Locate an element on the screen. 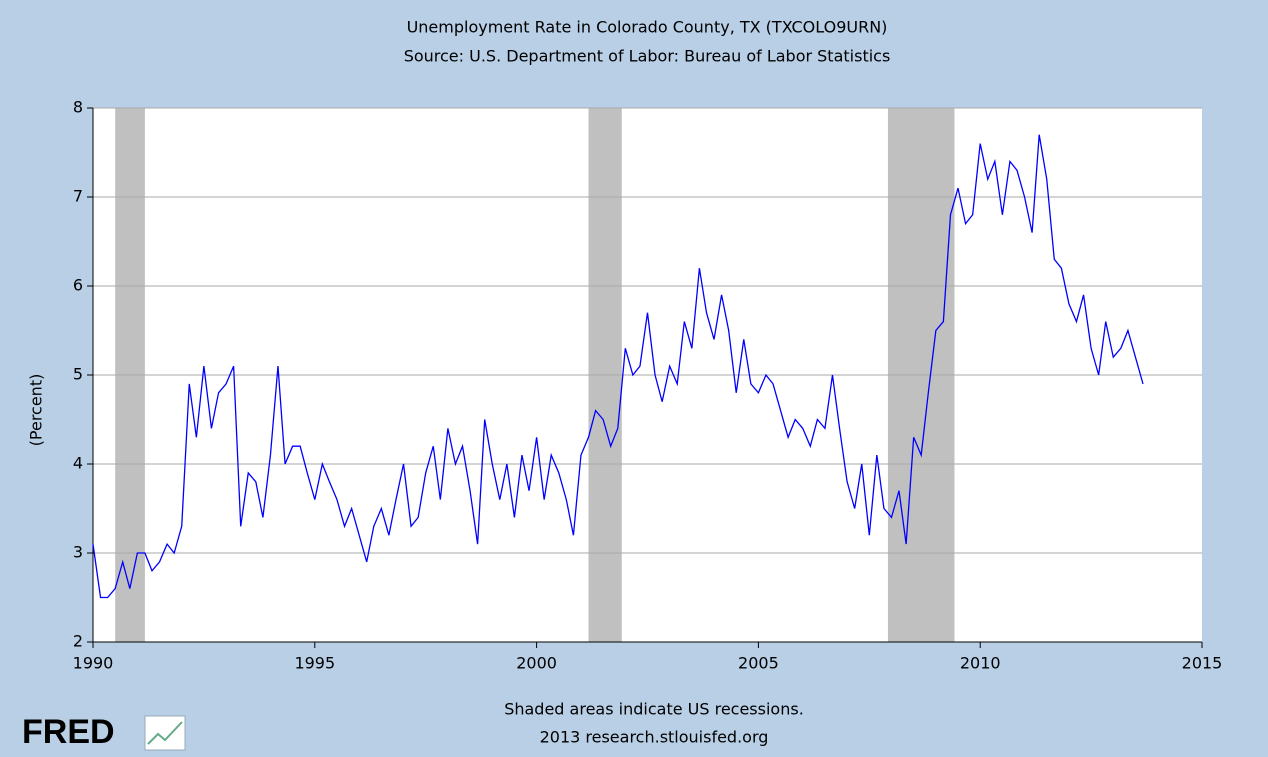  recession-note: Shaded areas indicate US recessions. is located at coordinates (654, 709).